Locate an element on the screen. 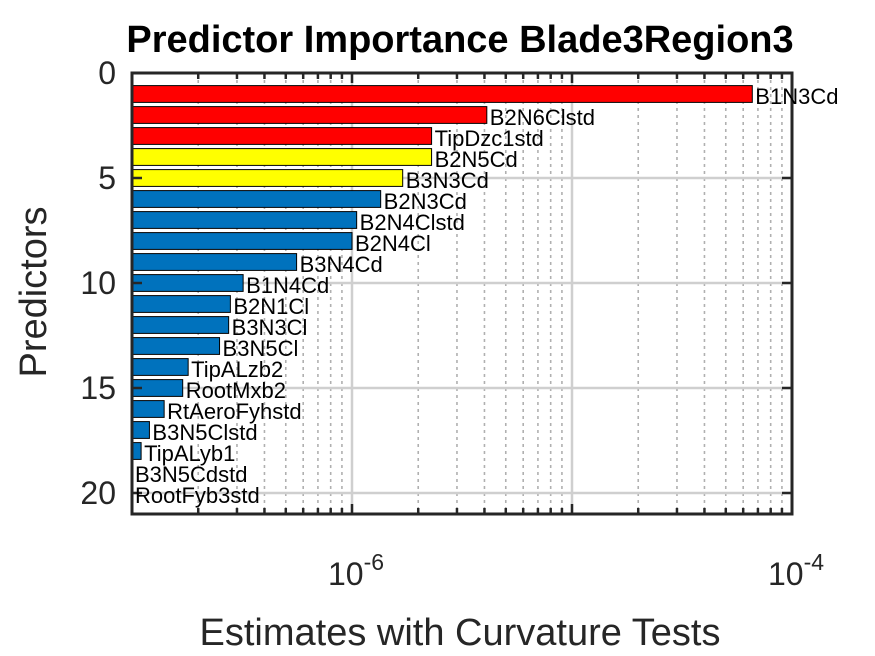 The height and width of the screenshot is (656, 875). bar-label-B3N5Cdstd: B3N5Cdstd is located at coordinates (191, 474).